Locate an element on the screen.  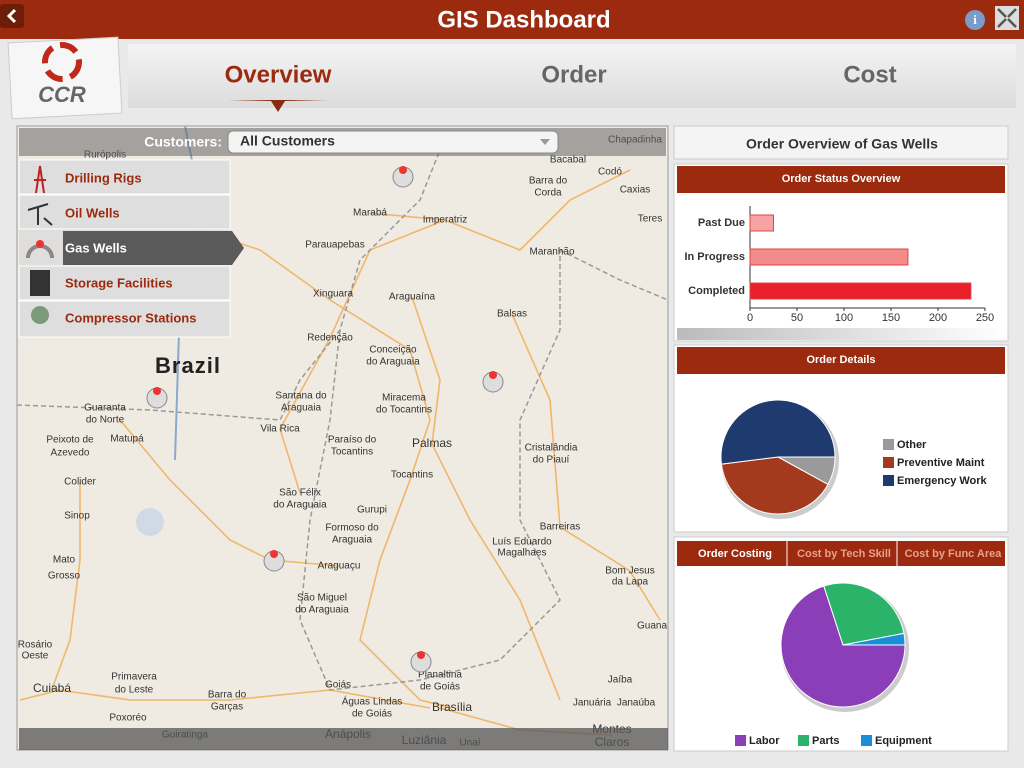
map-label: Araguaína is located at coordinates (412, 297).